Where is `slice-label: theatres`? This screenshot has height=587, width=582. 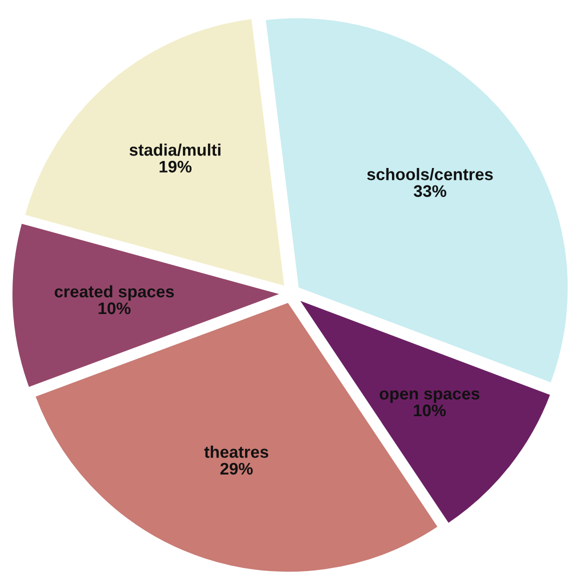 slice-label: theatres is located at coordinates (236, 452).